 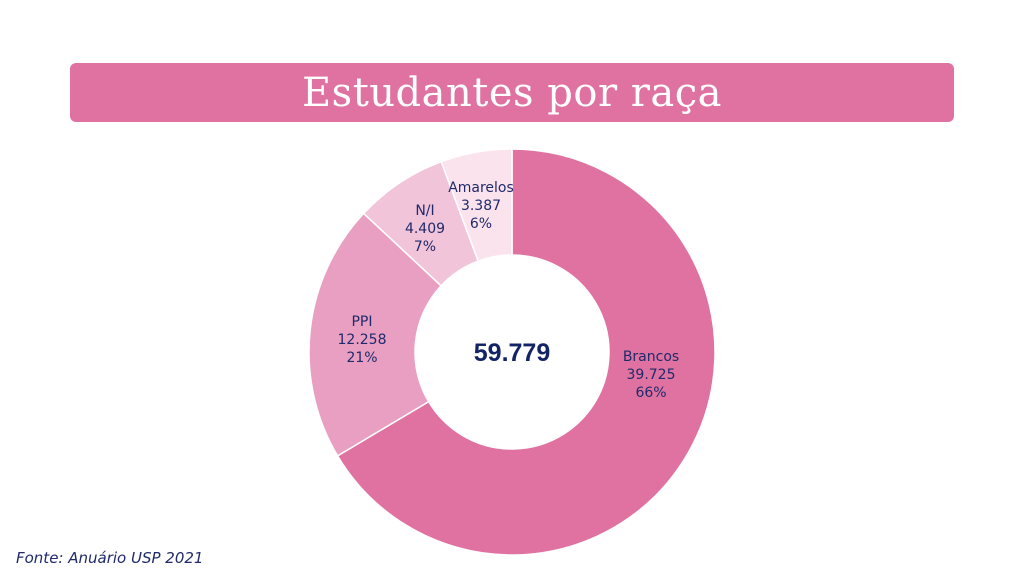 I want to click on category-label-amarelos: Amarelos, so click(x=481, y=188).